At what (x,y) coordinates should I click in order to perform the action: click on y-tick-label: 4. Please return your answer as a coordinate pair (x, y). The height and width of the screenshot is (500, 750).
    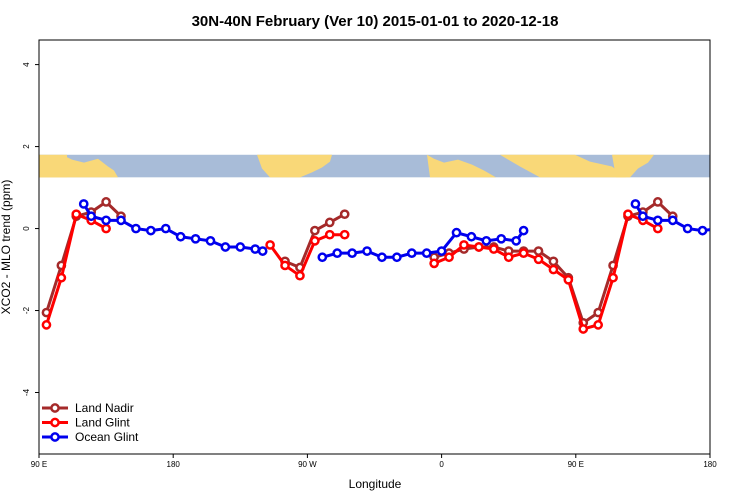
    Looking at the image, I should click on (26, 64).